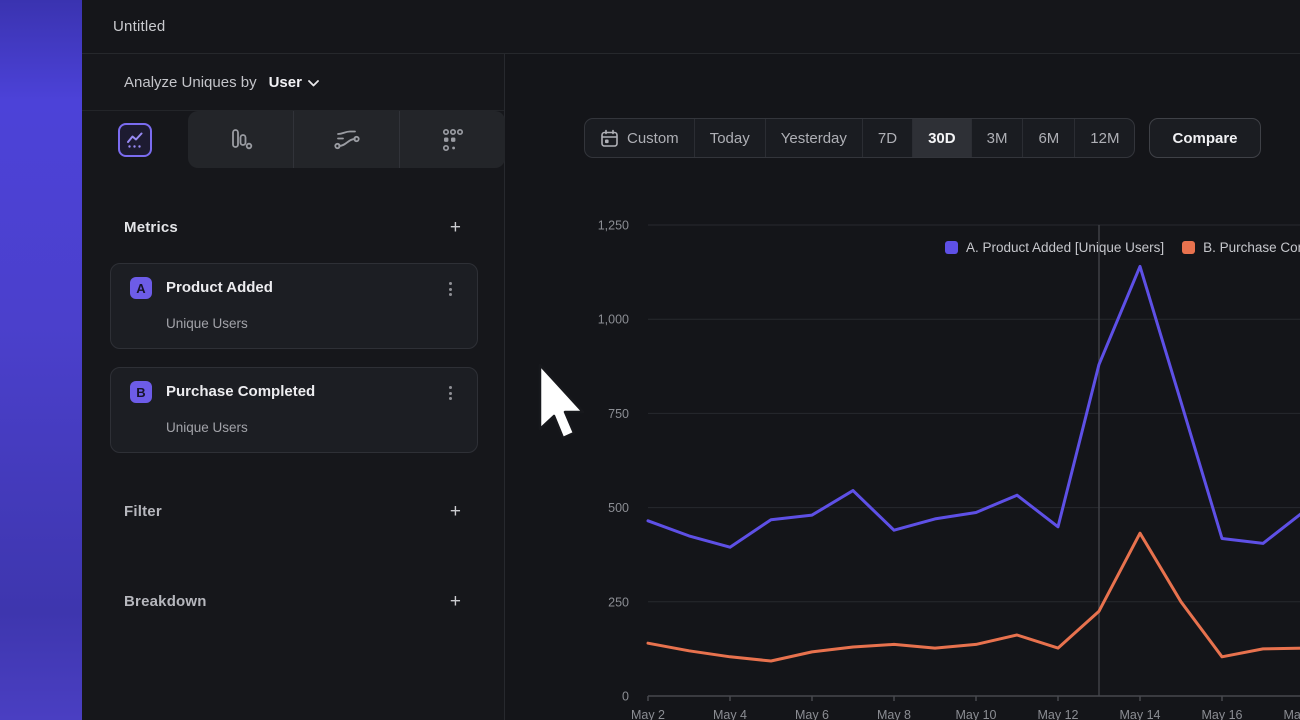 This screenshot has width=1300, height=720. What do you see at coordinates (691, 27) in the screenshot?
I see `top-header-bar: Untitled` at bounding box center [691, 27].